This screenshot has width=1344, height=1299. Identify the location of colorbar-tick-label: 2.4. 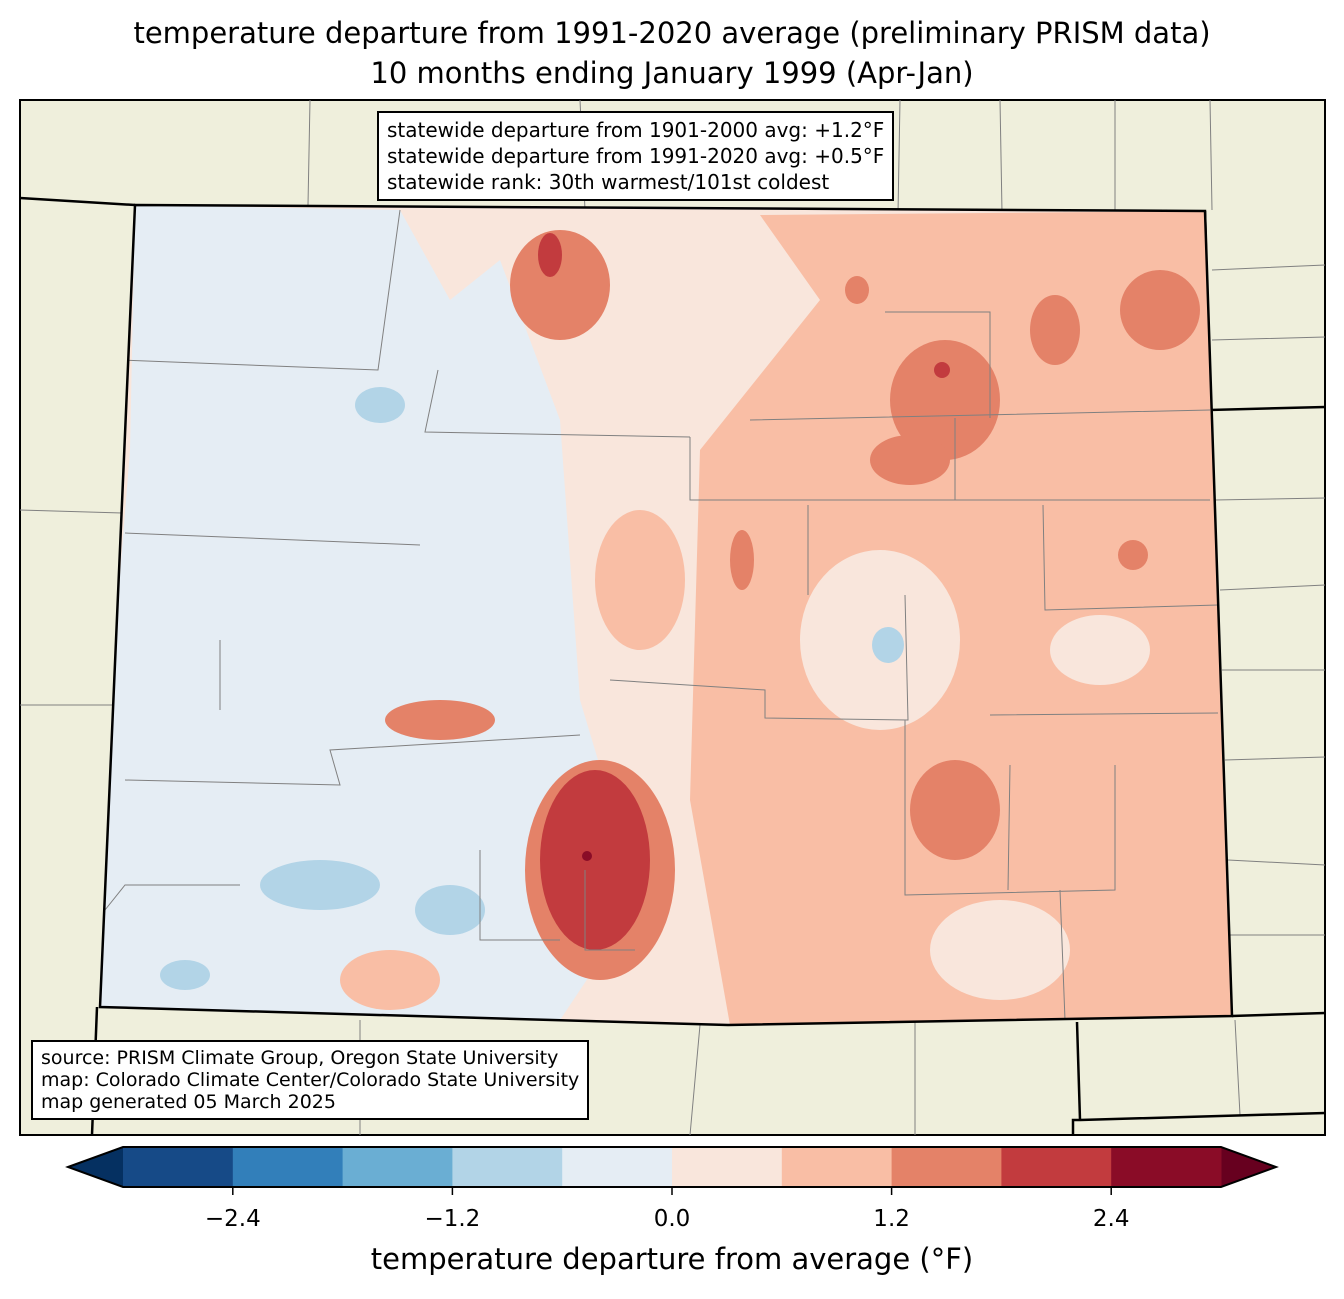
(1111, 1219).